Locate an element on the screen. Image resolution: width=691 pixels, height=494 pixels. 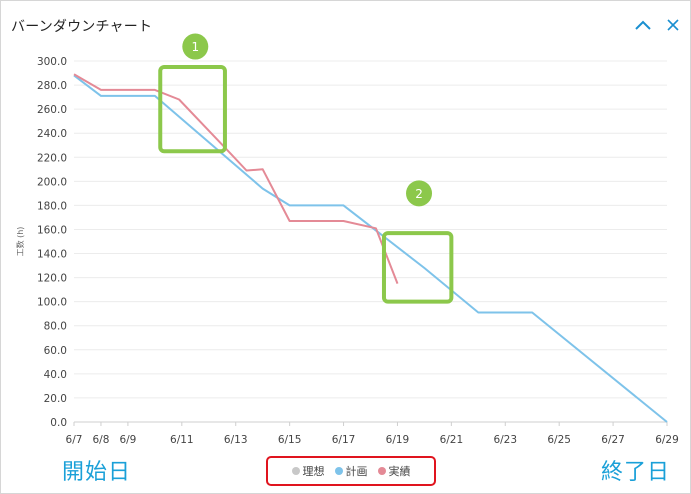
x-tick-label: 6/23 is located at coordinates (505, 440).